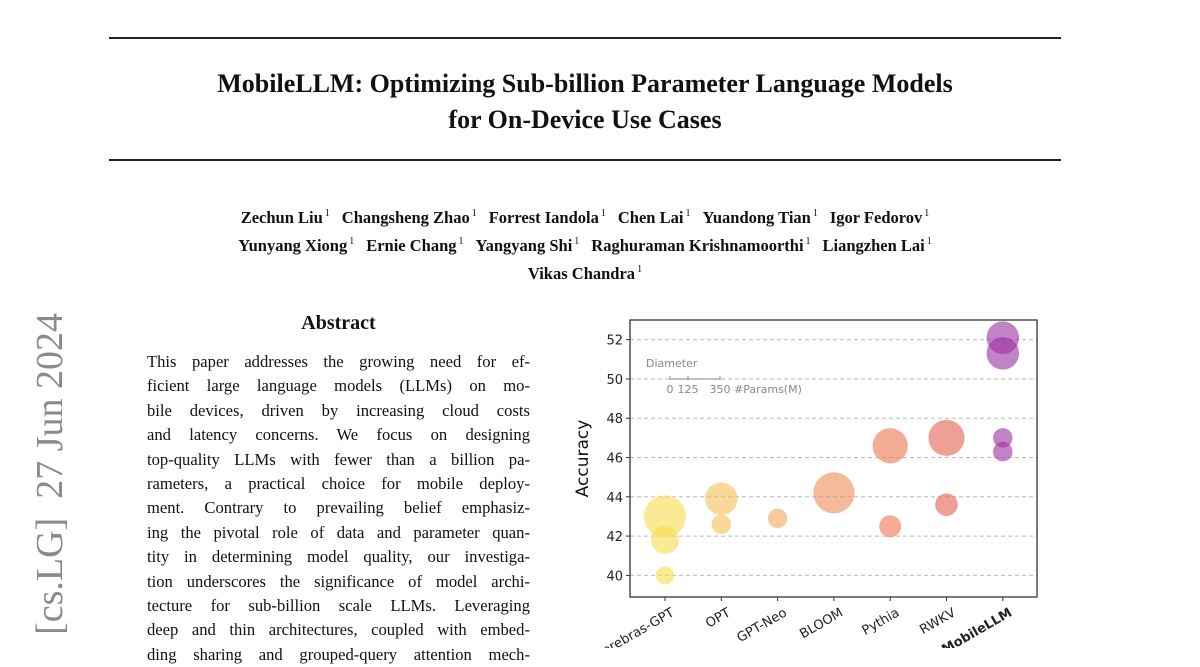  I want to click on y-tick-label: 44, so click(614, 498).